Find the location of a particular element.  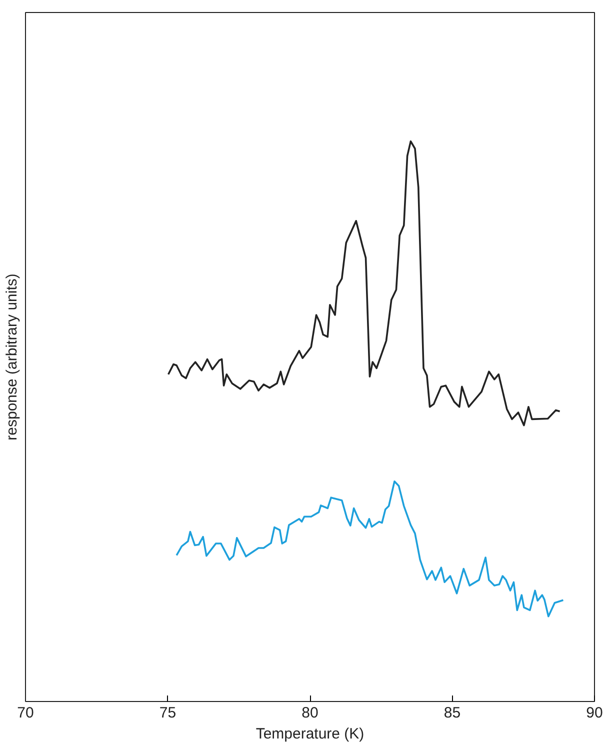

y-axis-title: response (arbitrary units) is located at coordinates (12, 357).